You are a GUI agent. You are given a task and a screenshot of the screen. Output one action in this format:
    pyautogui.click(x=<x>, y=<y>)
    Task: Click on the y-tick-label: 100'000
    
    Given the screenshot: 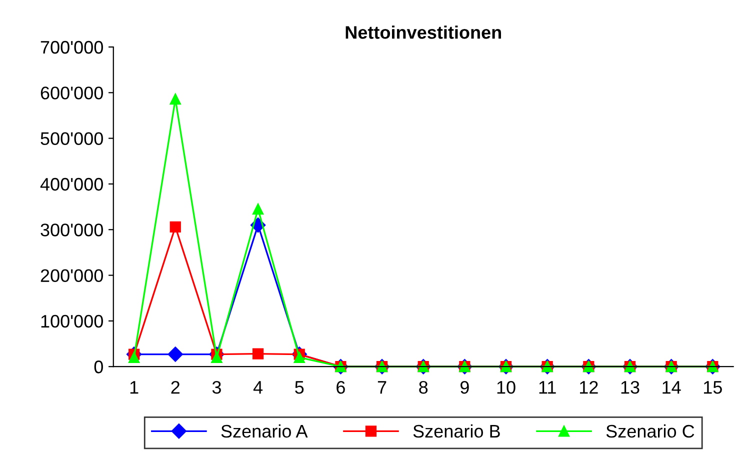 What is the action you would take?
    pyautogui.click(x=72, y=321)
    